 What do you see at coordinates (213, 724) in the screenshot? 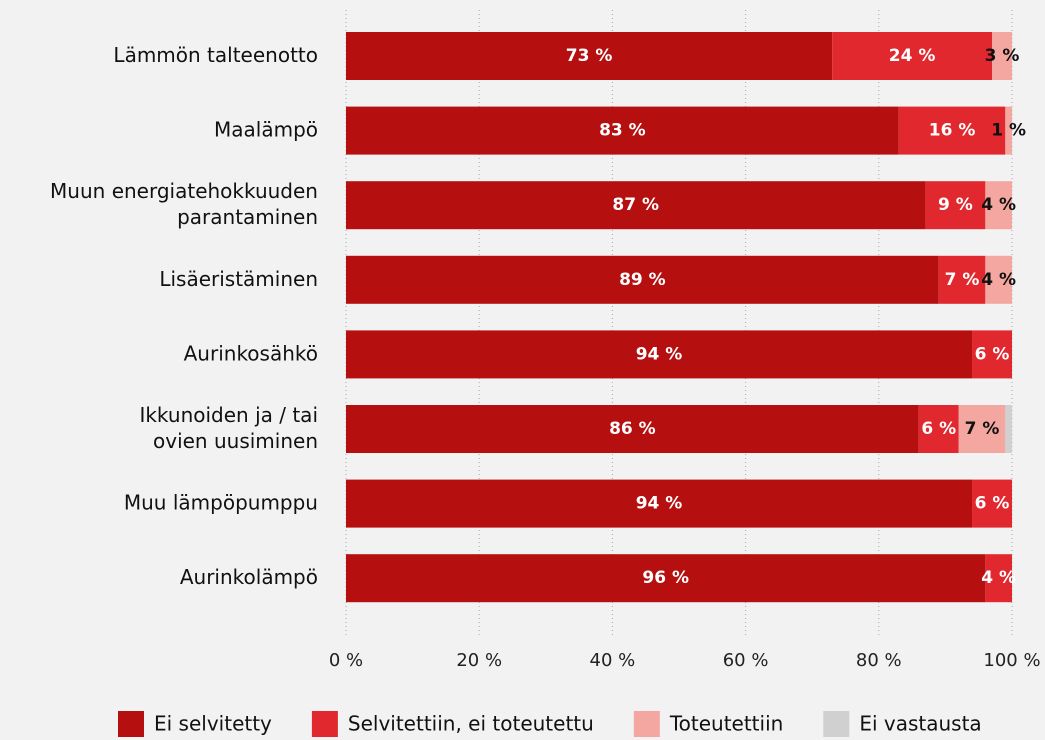
I see `legend-label: Ei selvitetty` at bounding box center [213, 724].